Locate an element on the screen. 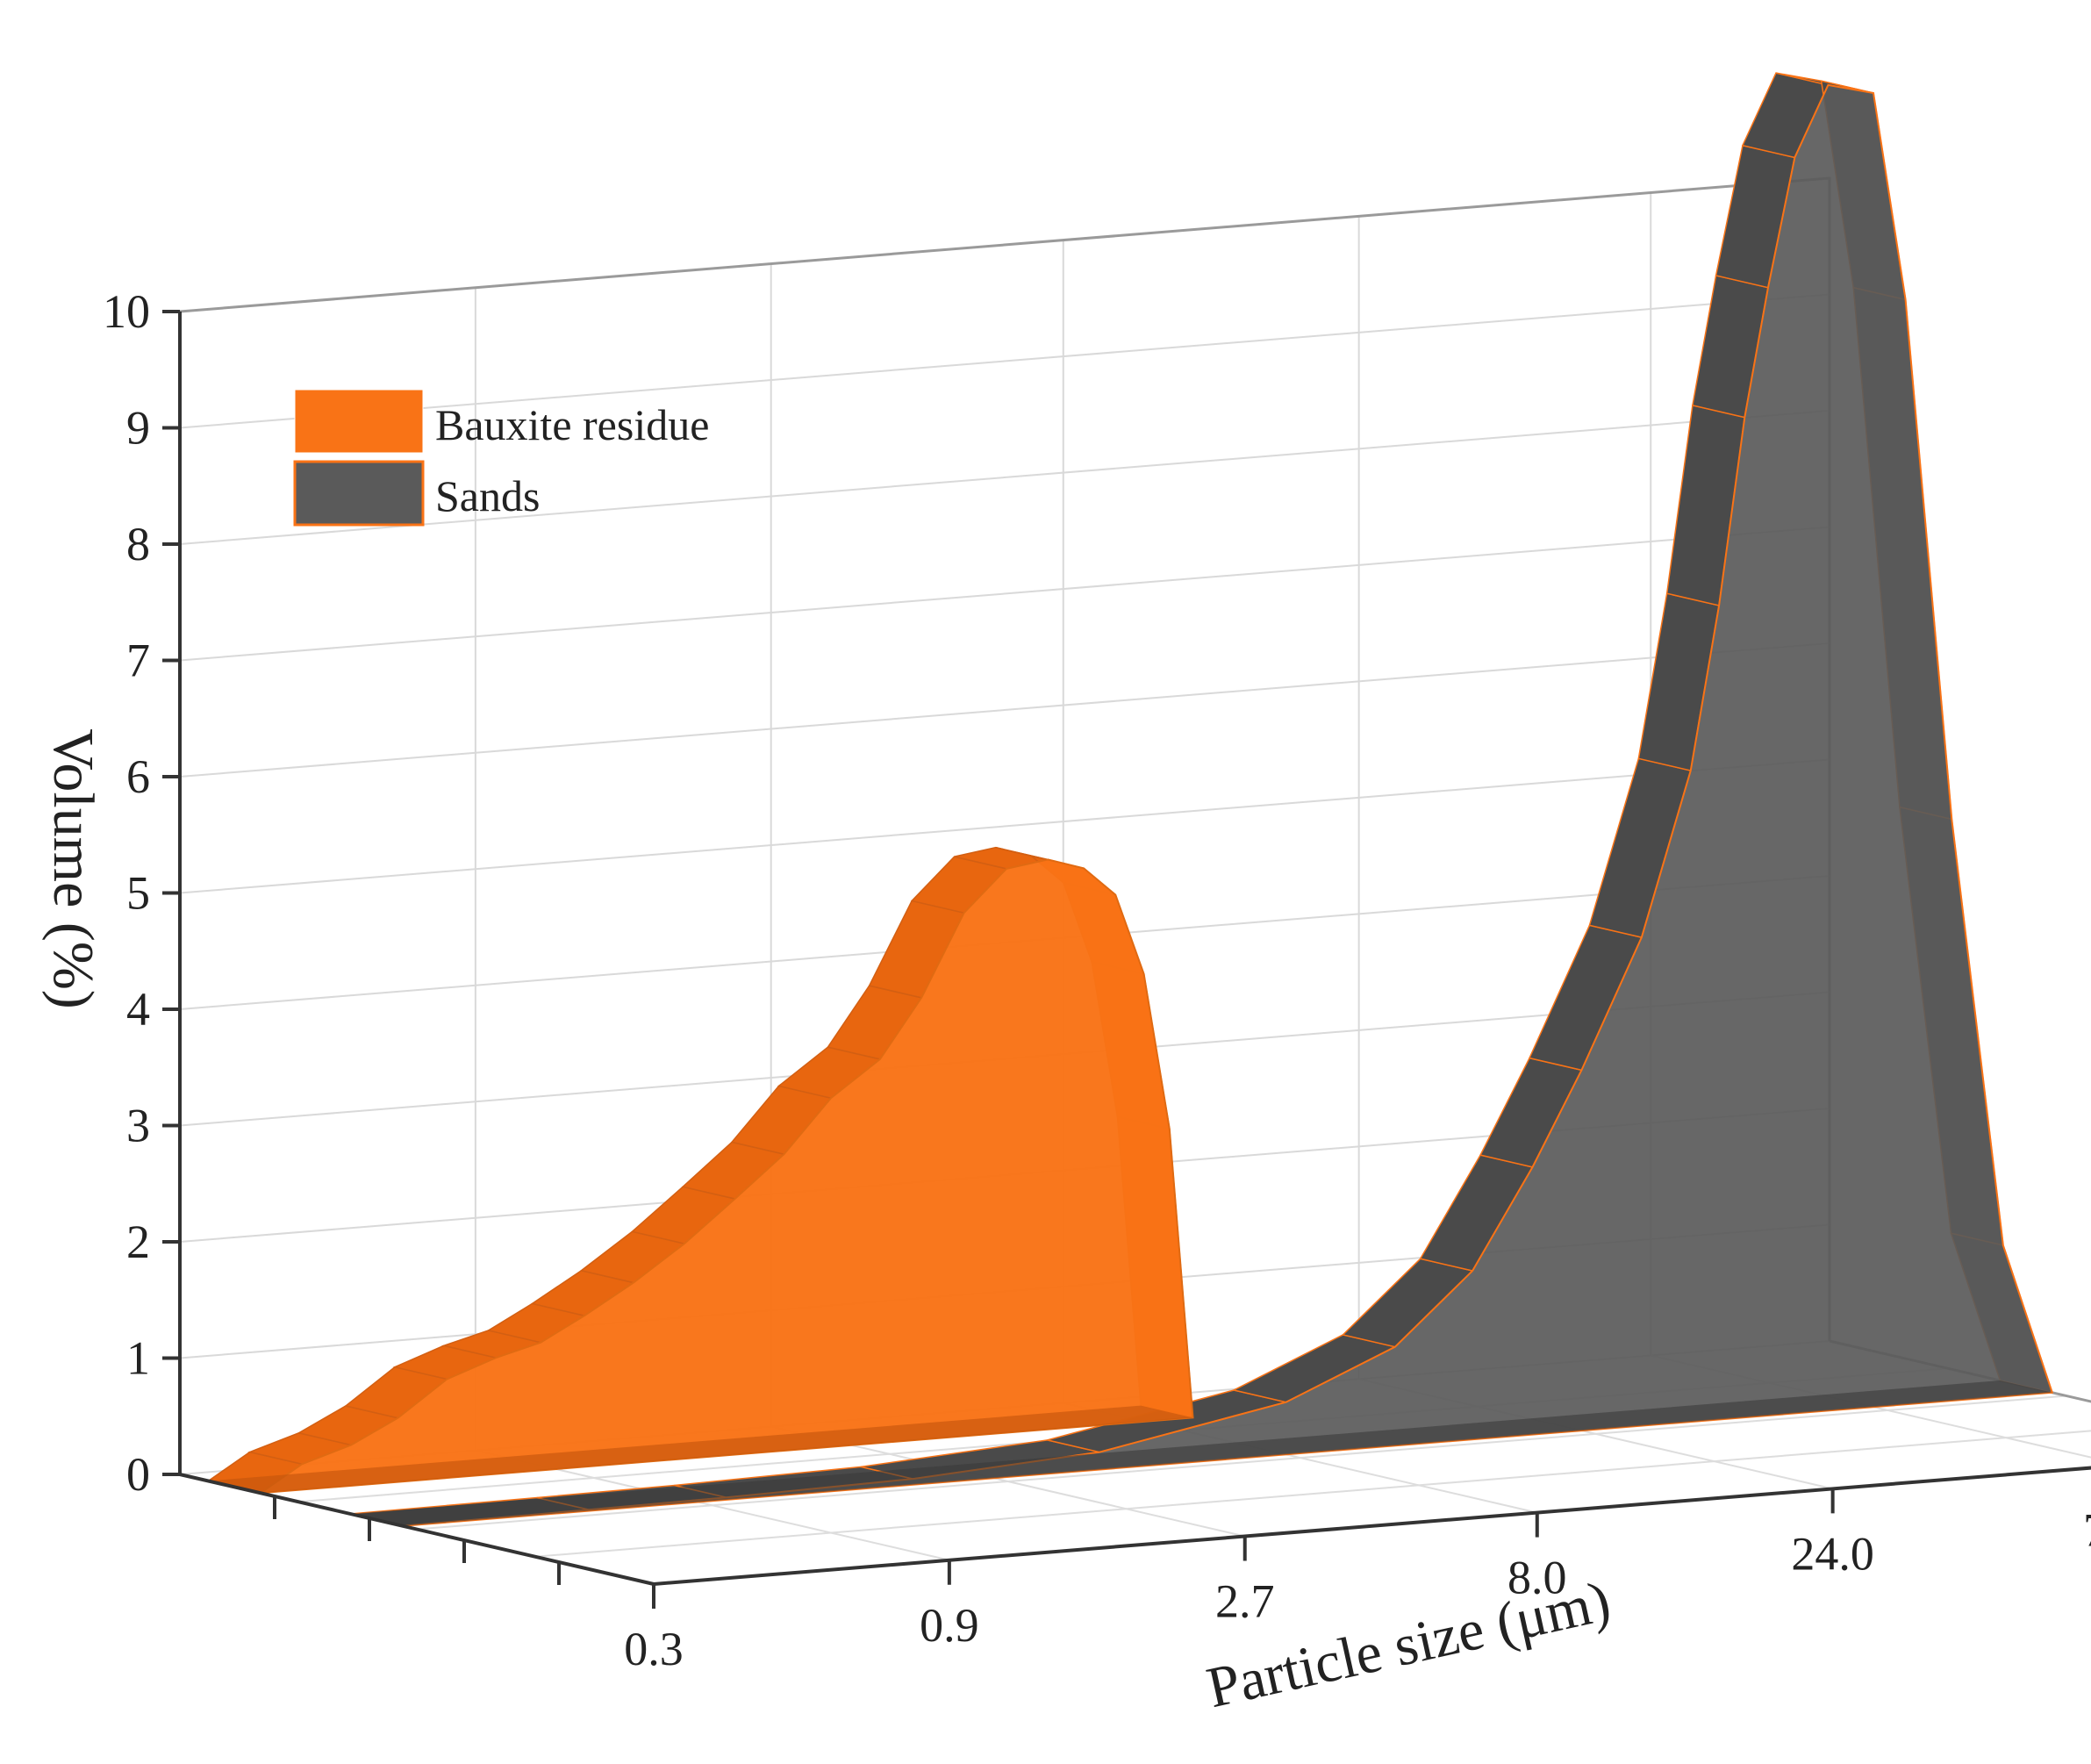 The width and height of the screenshot is (2091, 1764). y-tick-label: 4 is located at coordinates (138, 1009).